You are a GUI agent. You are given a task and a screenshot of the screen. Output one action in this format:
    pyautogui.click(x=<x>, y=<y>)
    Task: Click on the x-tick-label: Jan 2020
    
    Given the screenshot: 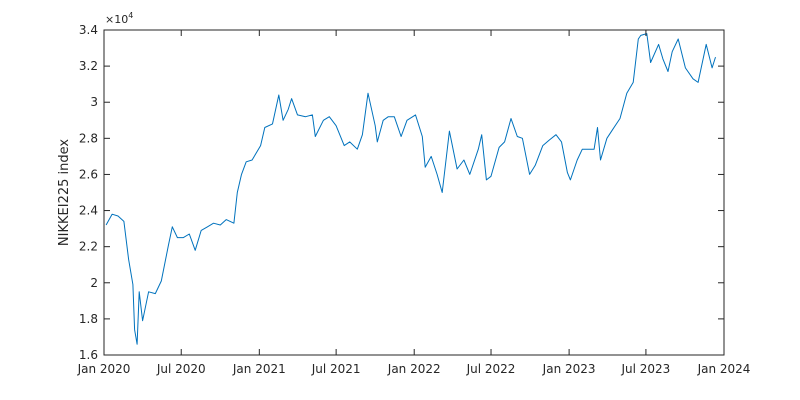 What is the action you would take?
    pyautogui.click(x=104, y=369)
    